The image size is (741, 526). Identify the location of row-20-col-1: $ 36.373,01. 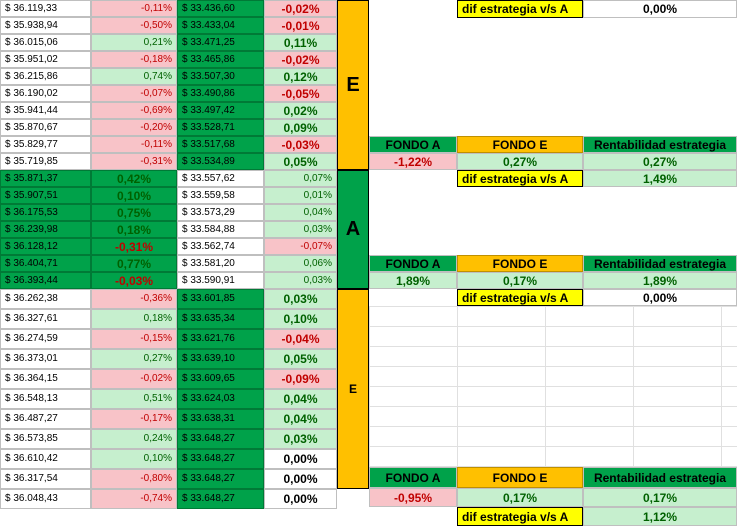
(45, 359).